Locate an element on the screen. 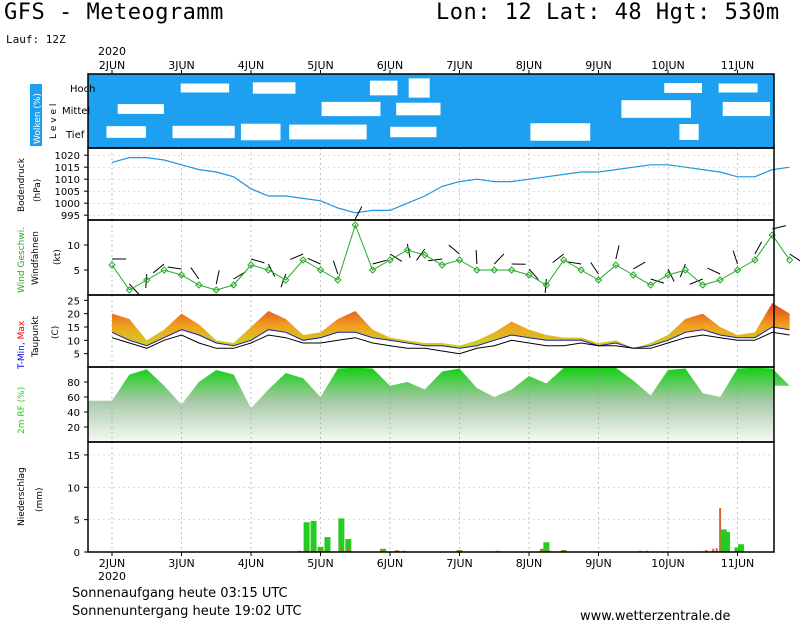 The image size is (800, 625). date-label-bottom: 6JUN is located at coordinates (390, 563).